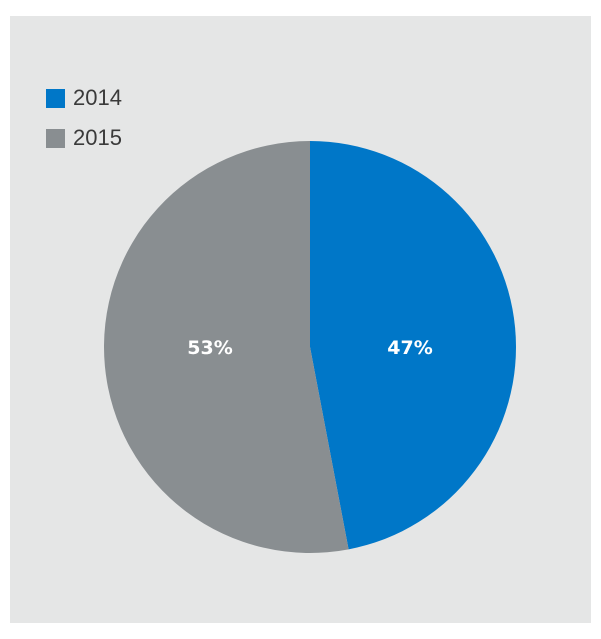 This screenshot has height=639, width=601. Describe the element at coordinates (97, 137) in the screenshot. I see `legend-label-2015: 2015` at that location.